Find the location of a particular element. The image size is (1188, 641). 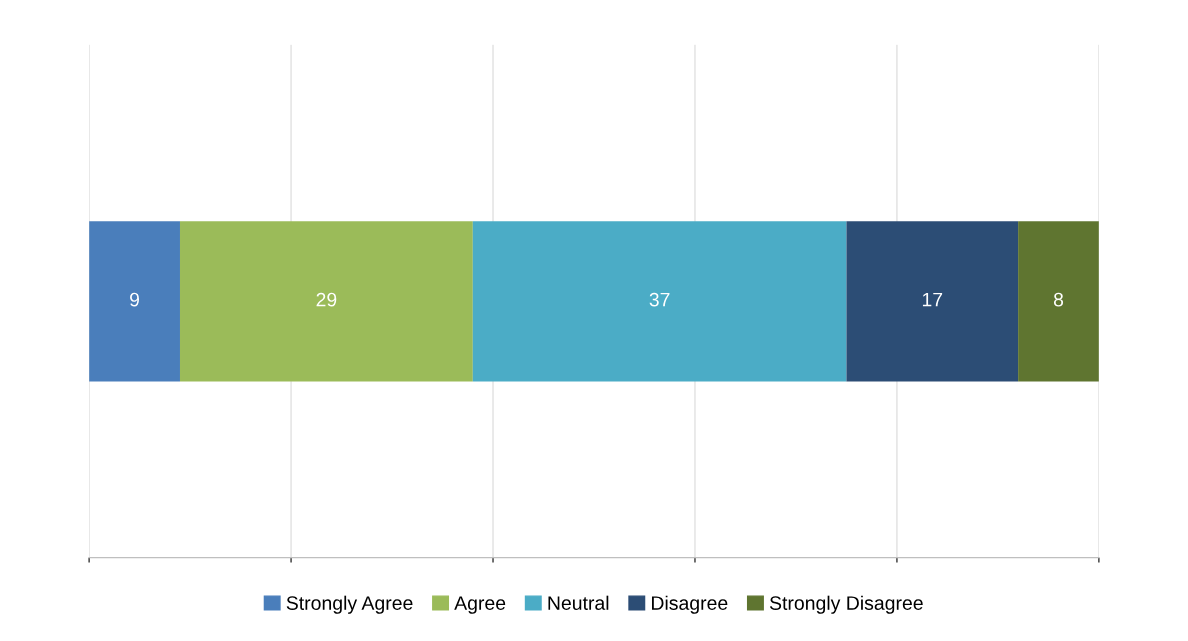

legend-label: Neutral is located at coordinates (578, 602).